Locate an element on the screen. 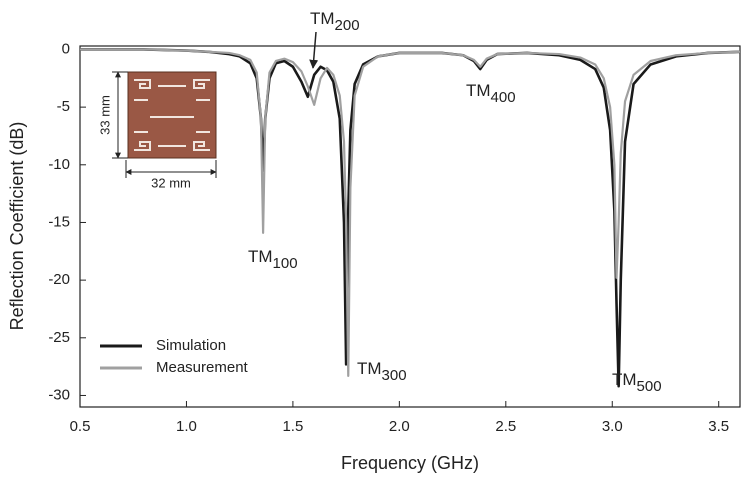 The image size is (752, 484). y-tick-label: -20 is located at coordinates (59, 279).